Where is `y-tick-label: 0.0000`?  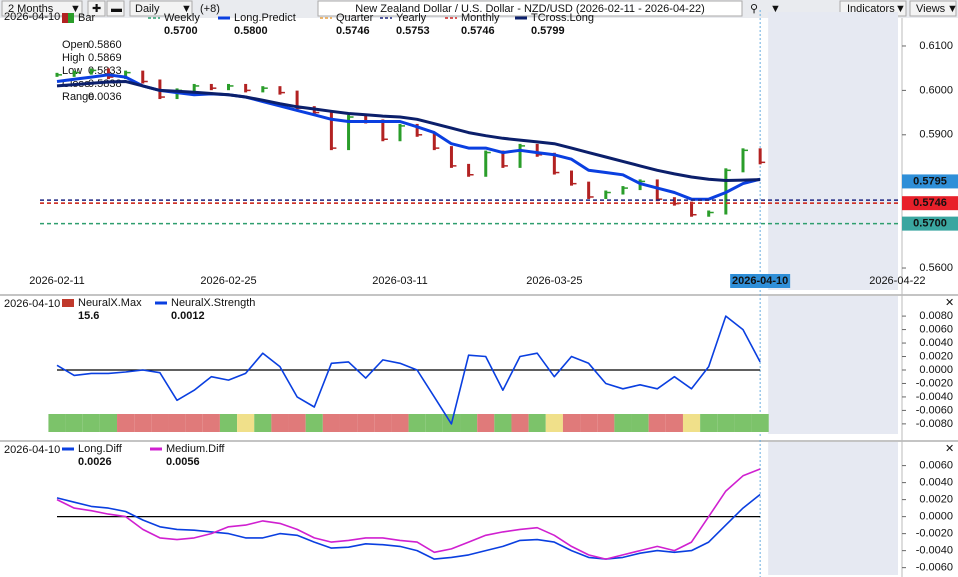 y-tick-label: 0.0000 is located at coordinates (936, 370).